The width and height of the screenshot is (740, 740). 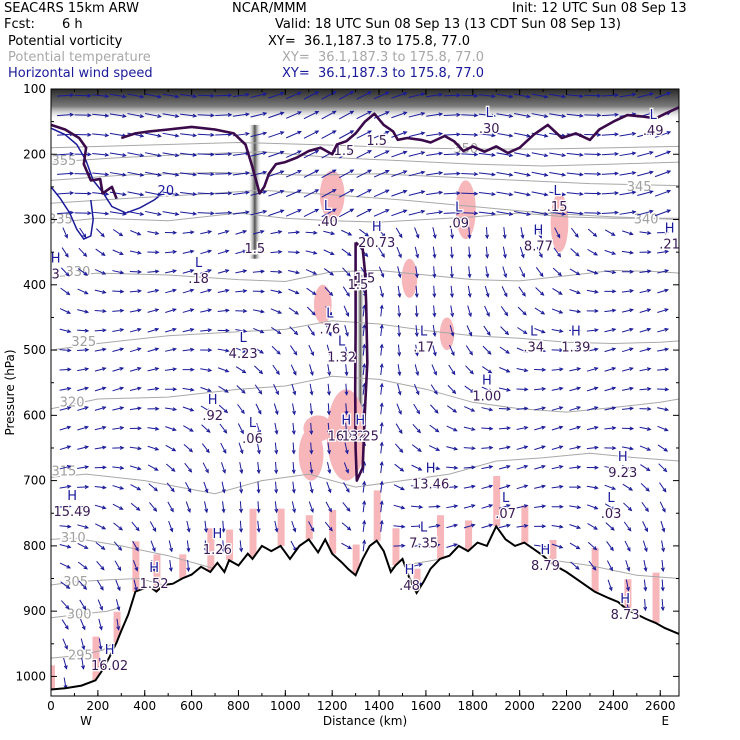 I want to click on isentrope-label-310: 310, so click(x=73, y=538).